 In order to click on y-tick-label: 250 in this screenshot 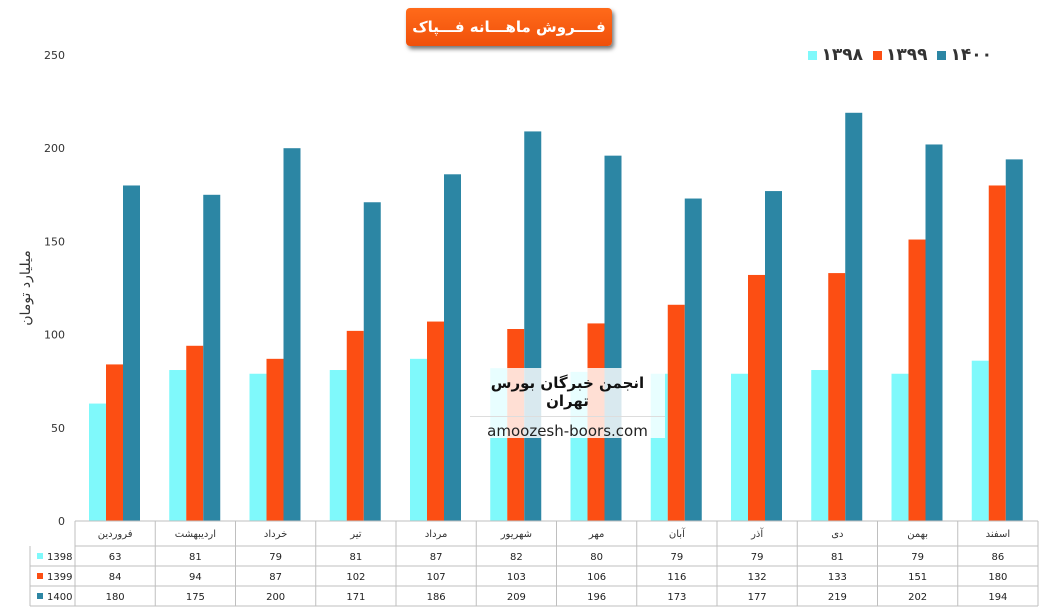, I will do `click(54, 55)`.